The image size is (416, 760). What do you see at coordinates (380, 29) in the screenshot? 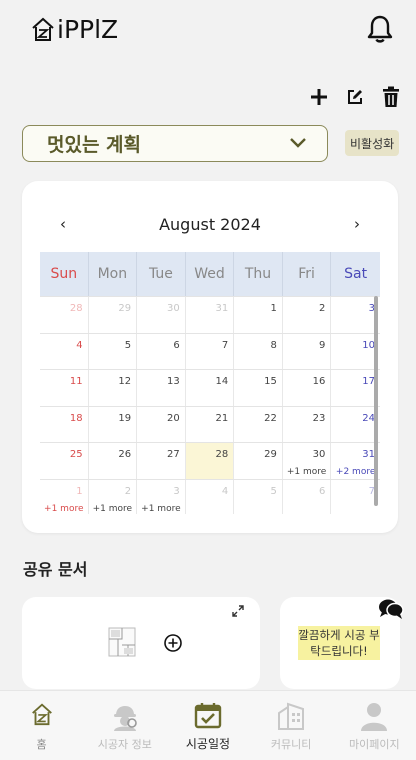
I see `bell-icon` at bounding box center [380, 29].